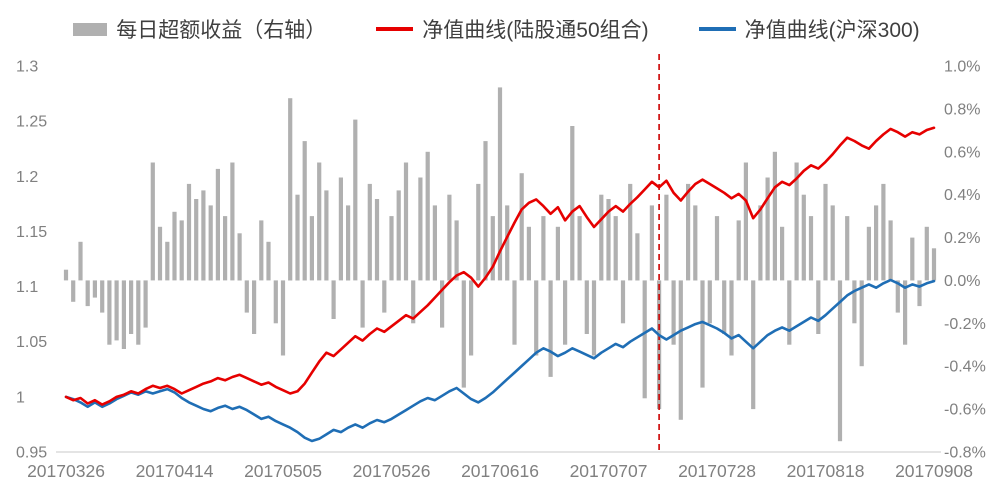 Image resolution: width=993 pixels, height=492 pixels. I want to click on right-axis-tick: 1.0%, so click(962, 67).